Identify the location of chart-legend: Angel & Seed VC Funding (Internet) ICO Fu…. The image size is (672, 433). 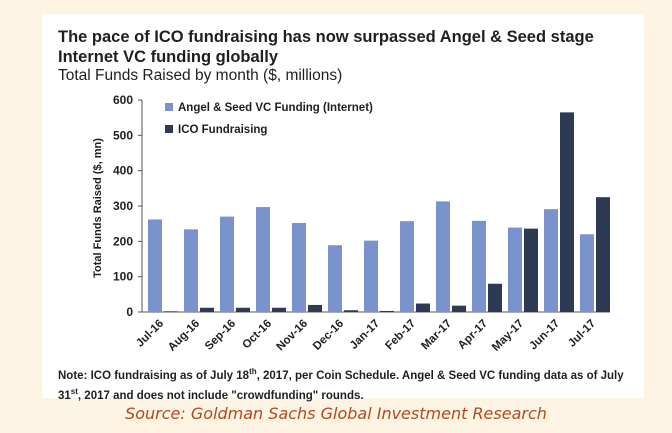
(269, 119).